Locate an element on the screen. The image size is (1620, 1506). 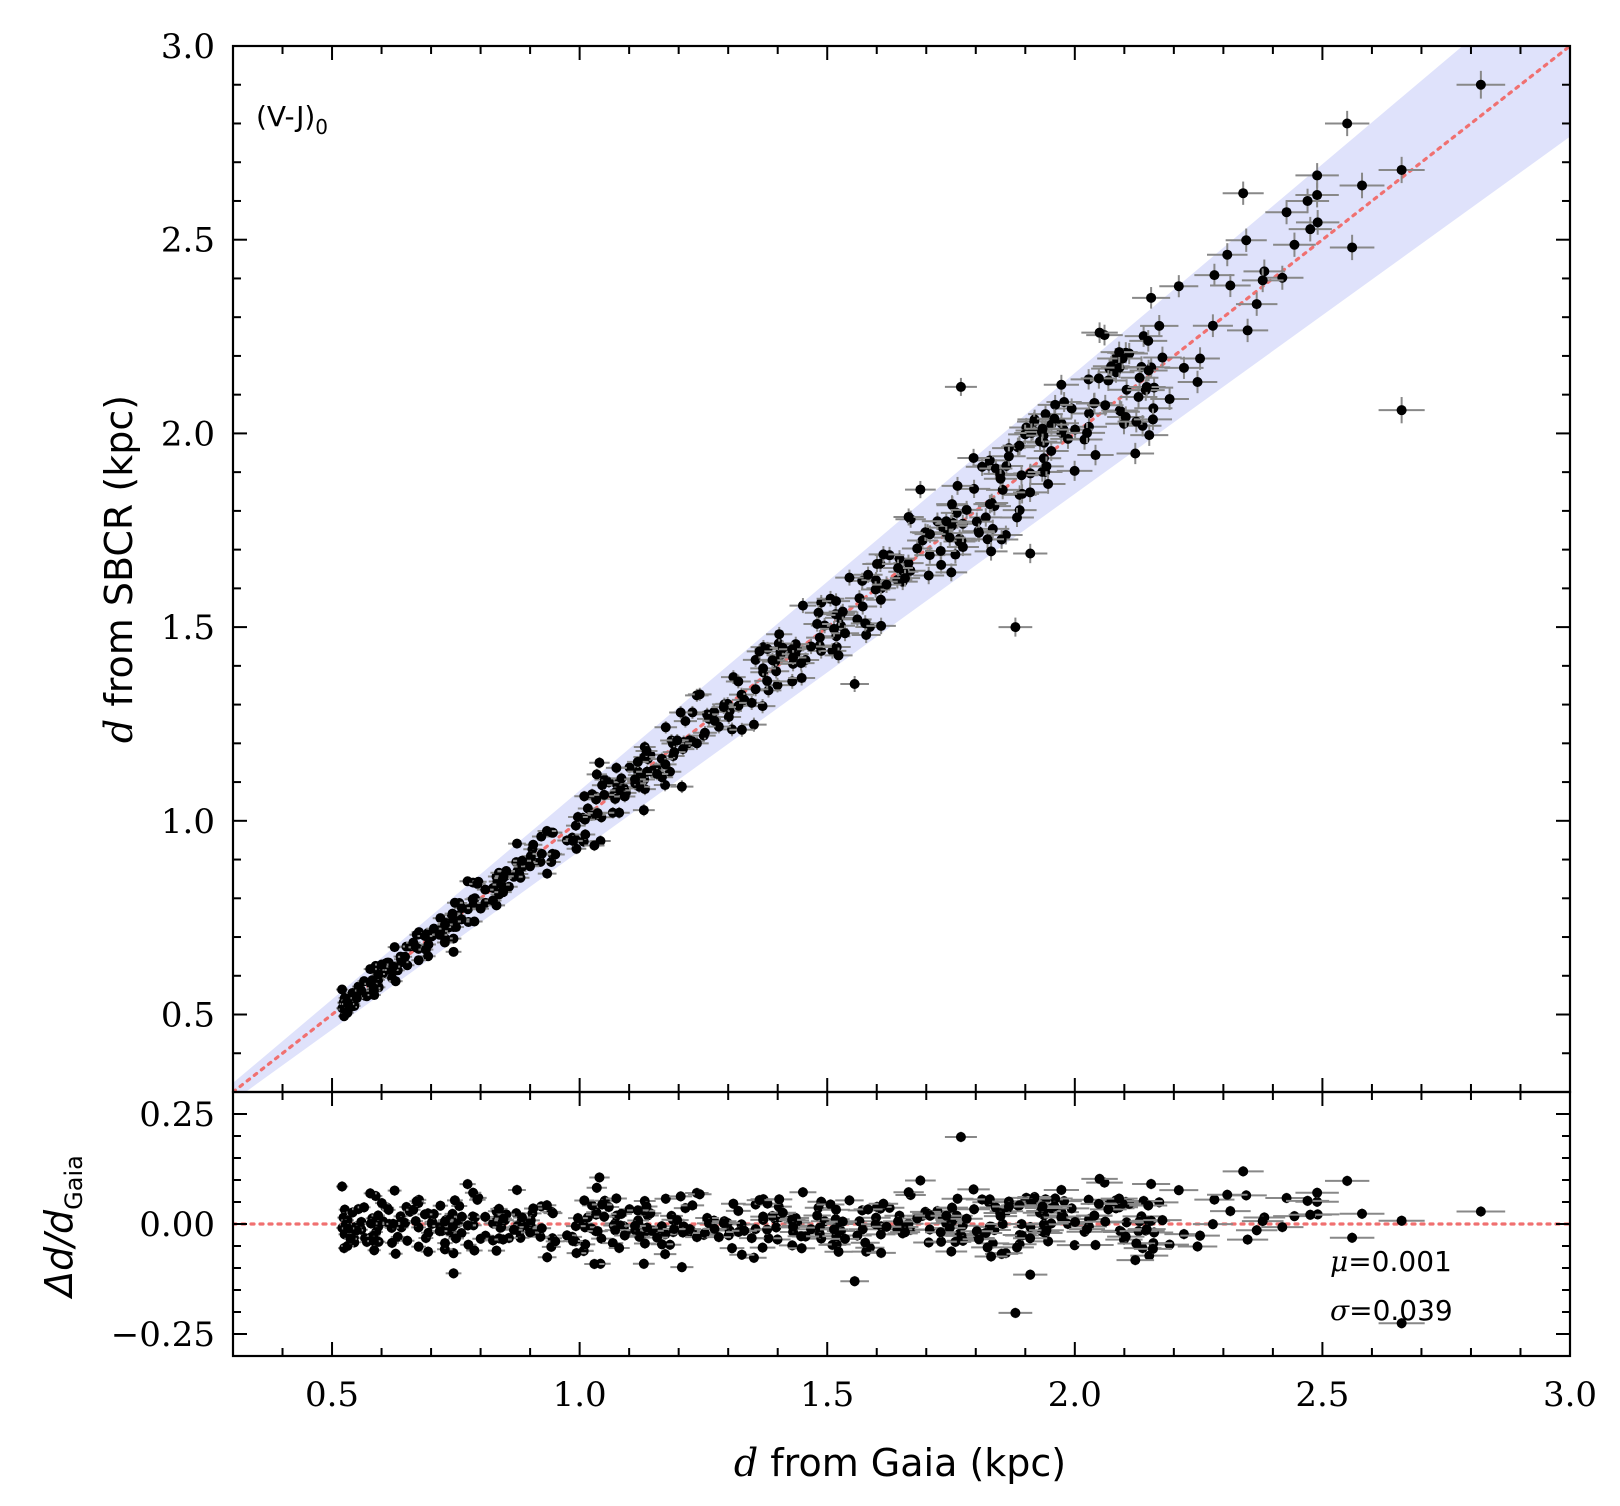
y-tick-label: 2.5 is located at coordinates (188, 241).